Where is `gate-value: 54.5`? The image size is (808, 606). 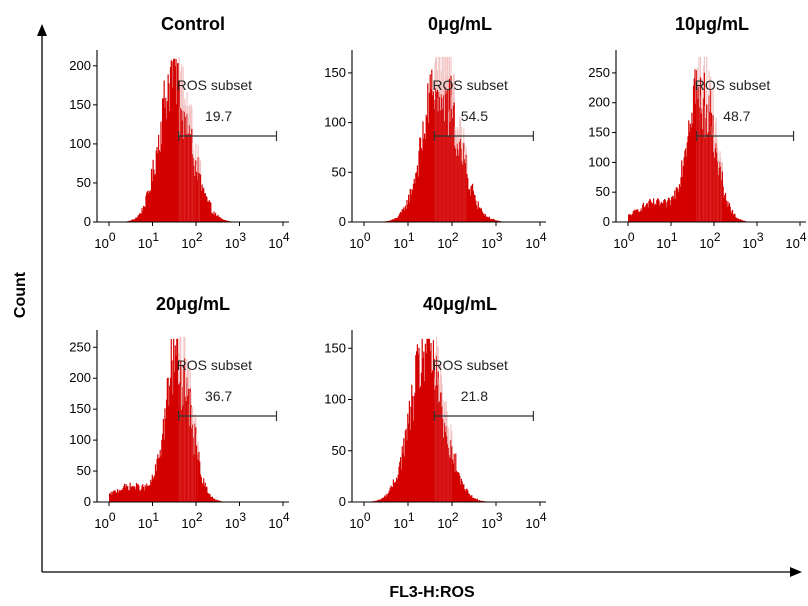 gate-value: 54.5 is located at coordinates (474, 116).